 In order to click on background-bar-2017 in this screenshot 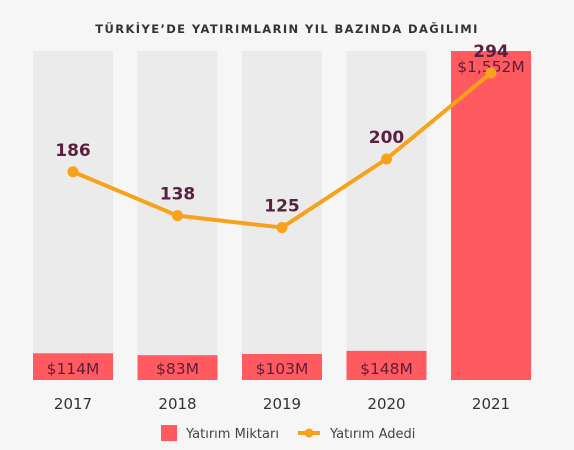, I will do `click(73, 215)`.